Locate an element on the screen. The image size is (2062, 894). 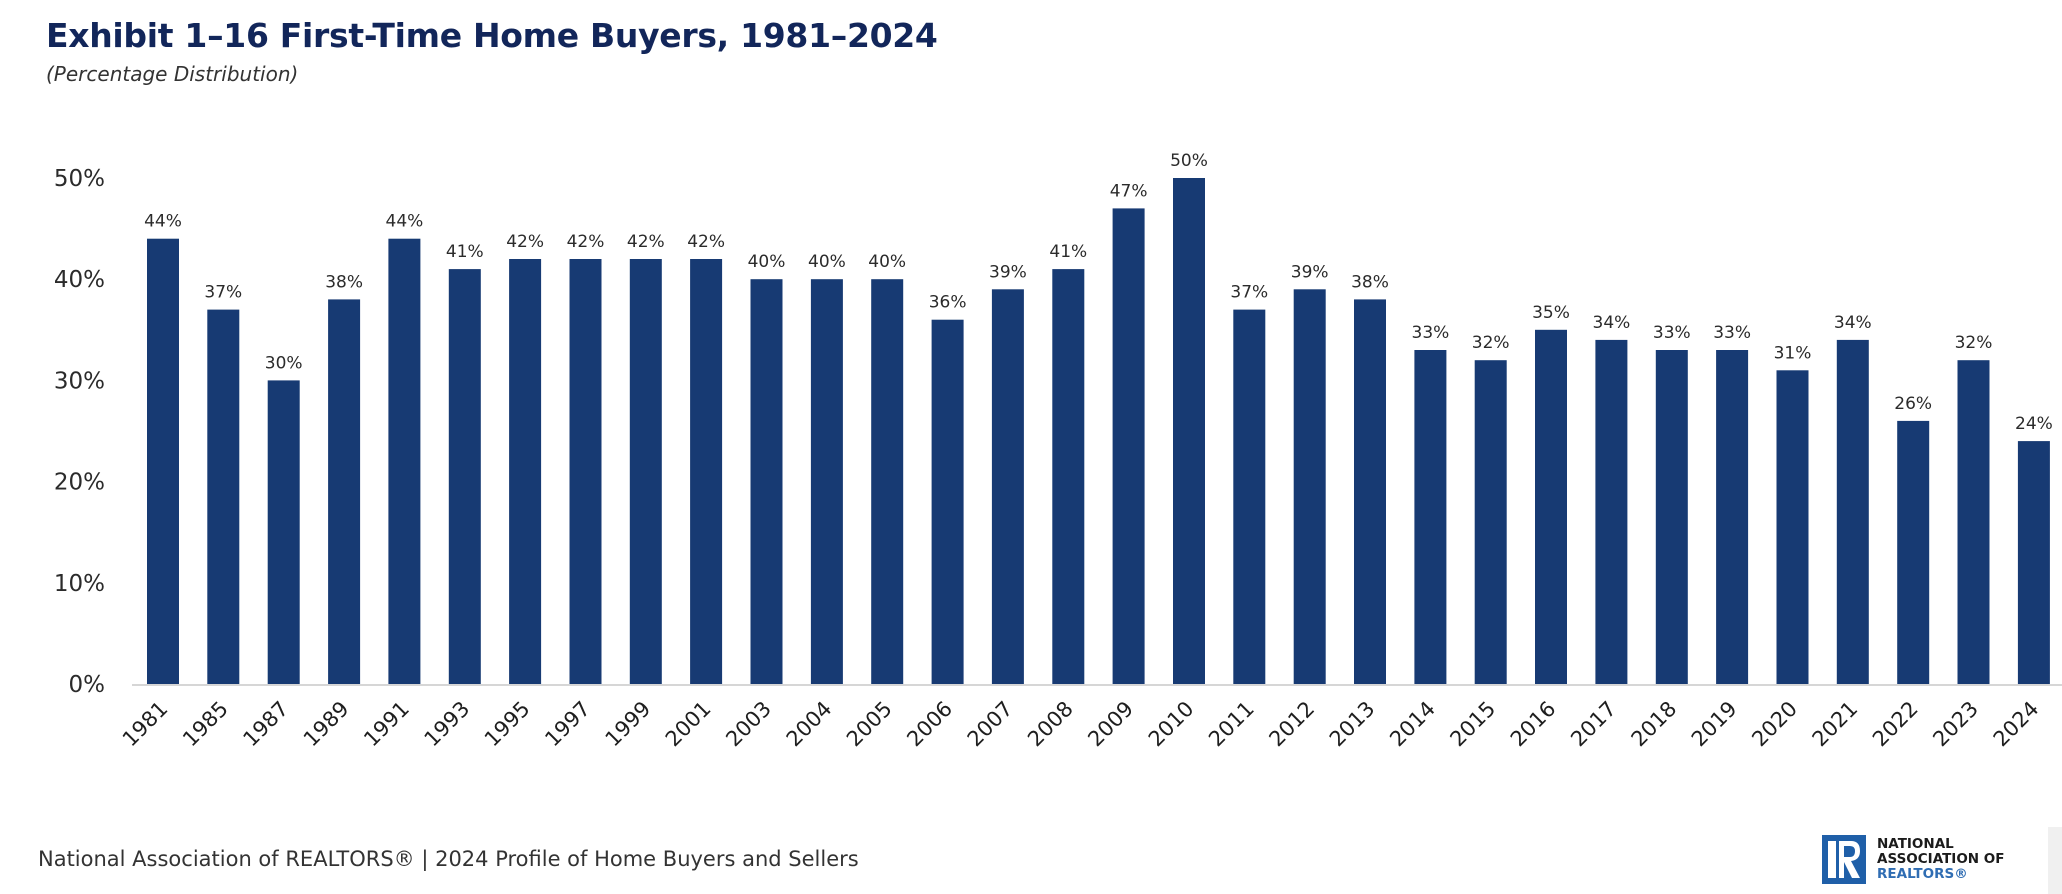
data-label: 35% is located at coordinates (1551, 313).